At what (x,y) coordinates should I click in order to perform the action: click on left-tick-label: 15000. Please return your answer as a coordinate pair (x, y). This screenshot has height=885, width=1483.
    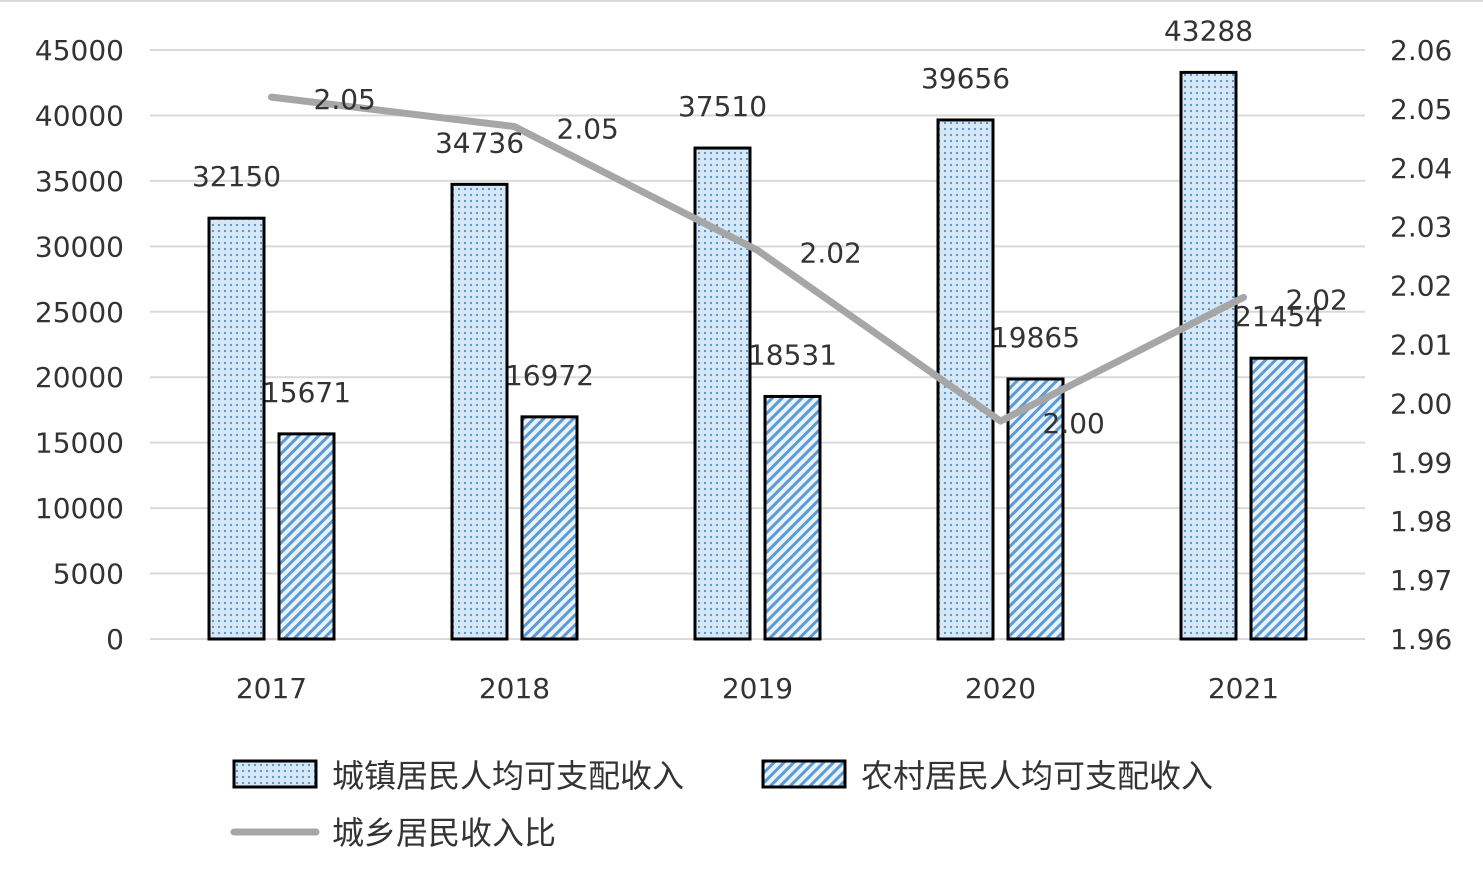
    Looking at the image, I should click on (79, 443).